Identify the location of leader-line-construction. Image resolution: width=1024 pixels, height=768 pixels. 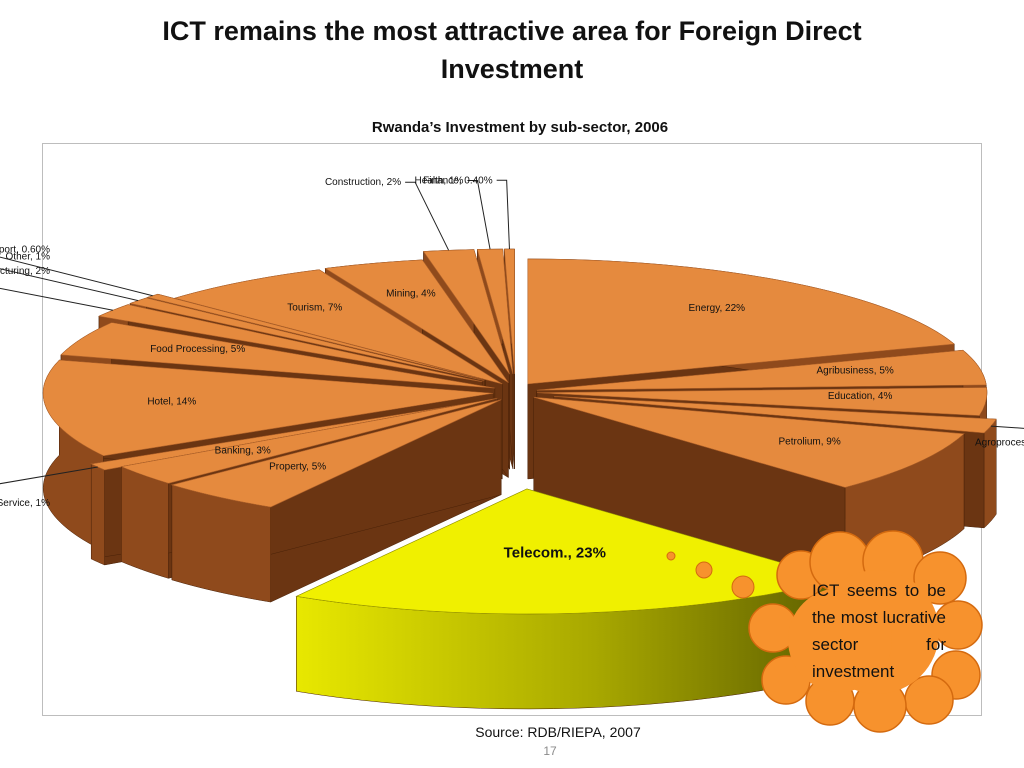
(427, 216).